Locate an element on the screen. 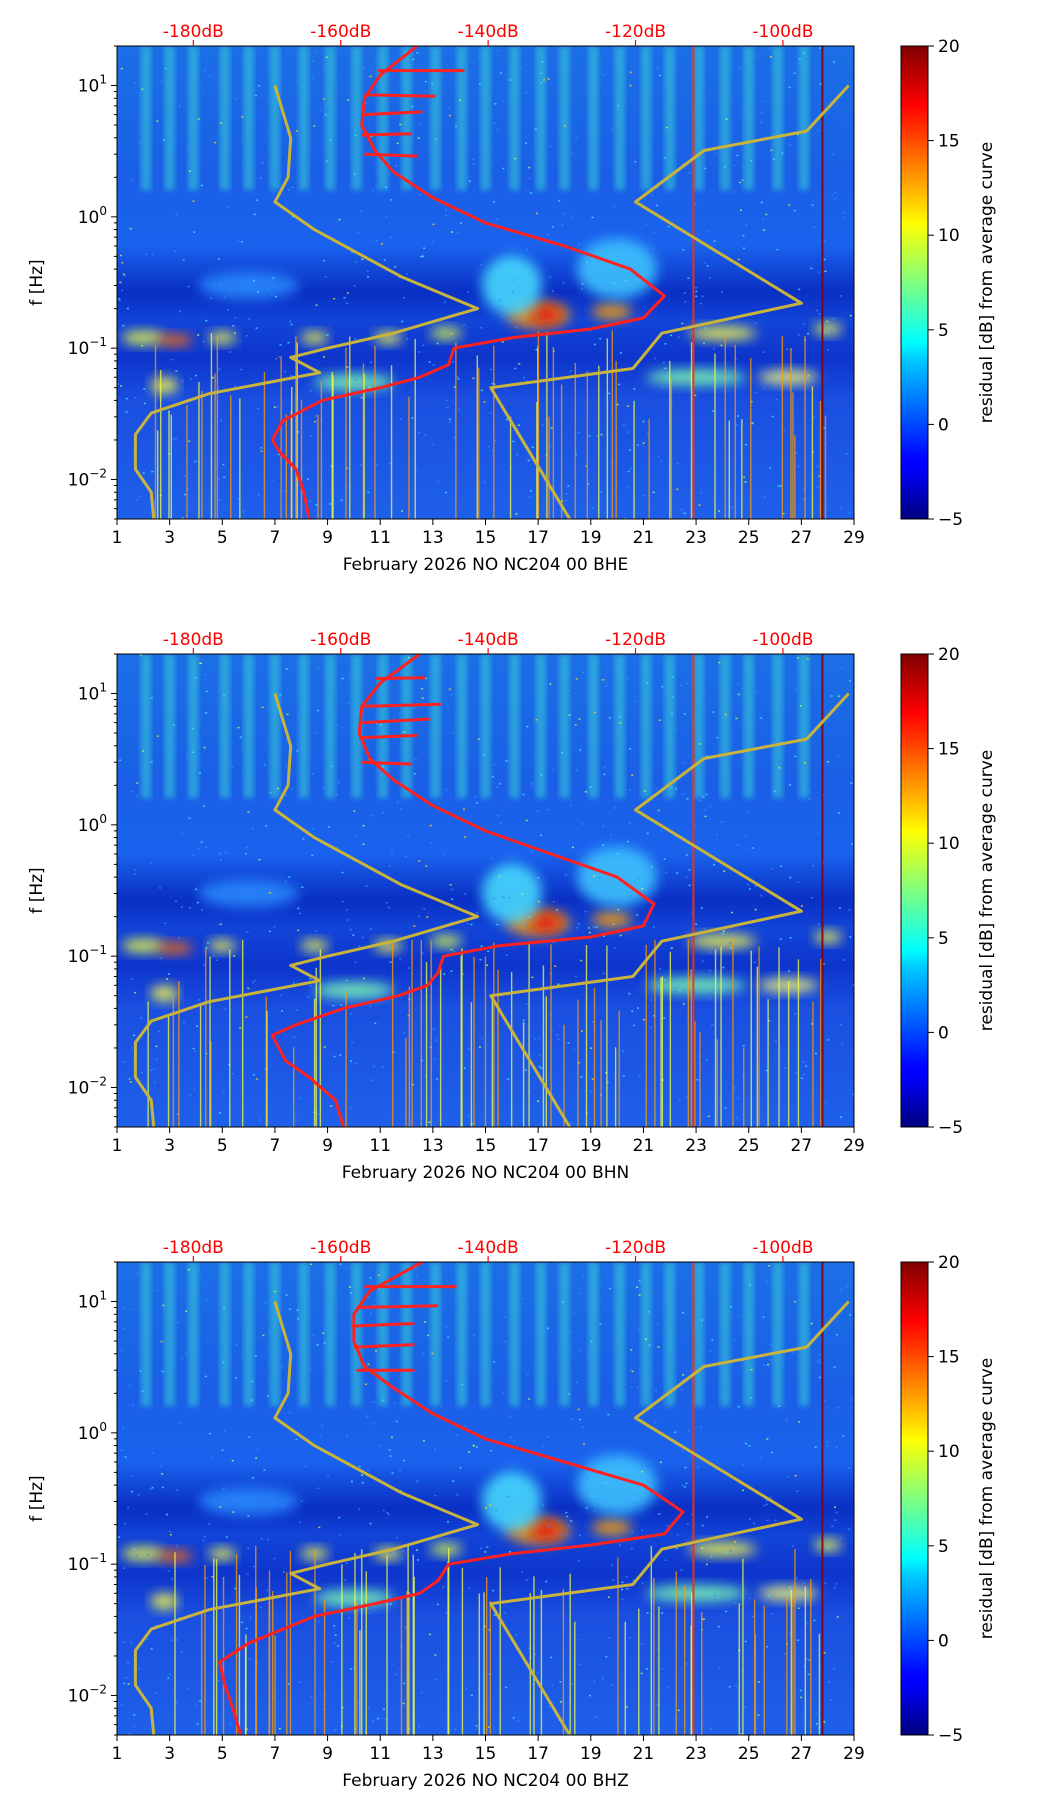 The image size is (1052, 1806). colorbar-tick-label: 5 is located at coordinates (943, 331).